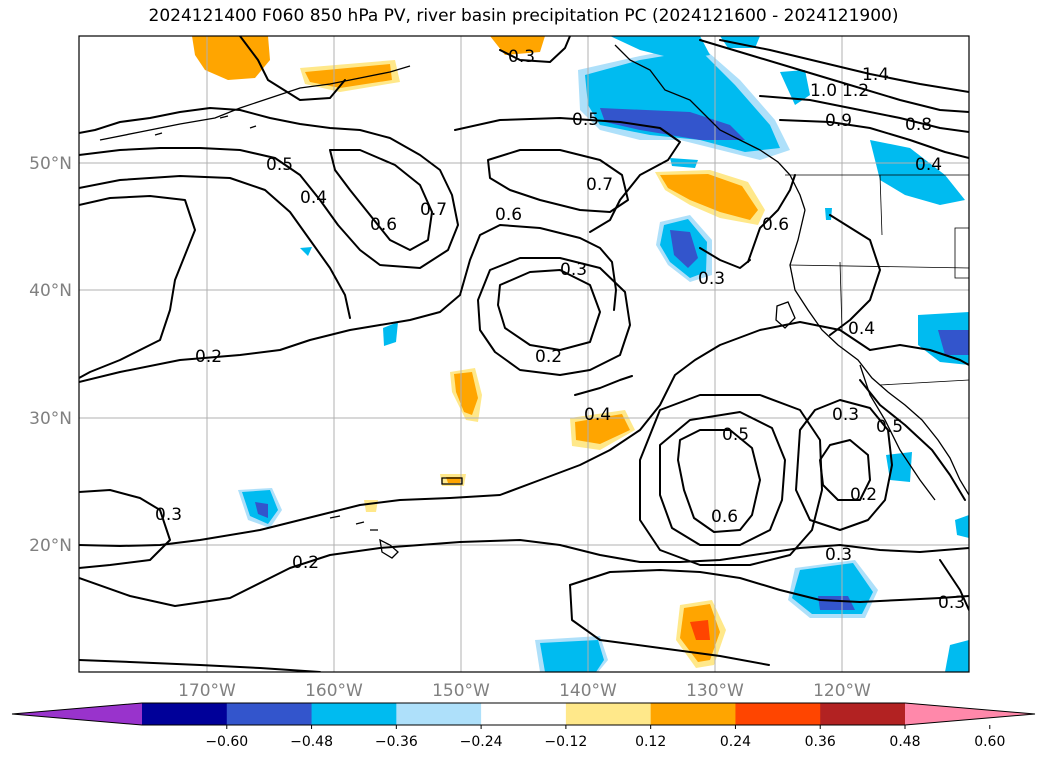 The width and height of the screenshot is (1047, 765). Describe the element at coordinates (838, 121) in the screenshot. I see `contour-label: 0.9` at that location.